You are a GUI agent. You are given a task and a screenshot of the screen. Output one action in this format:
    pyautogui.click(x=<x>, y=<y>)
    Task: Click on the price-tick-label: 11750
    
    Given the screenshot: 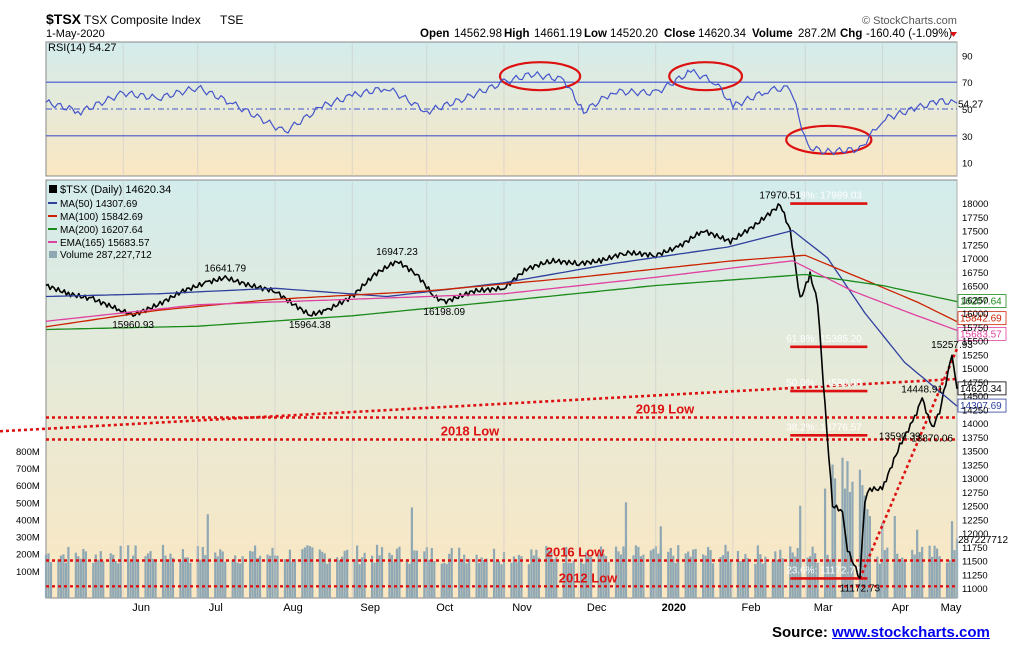 What is the action you would take?
    pyautogui.click(x=975, y=548)
    